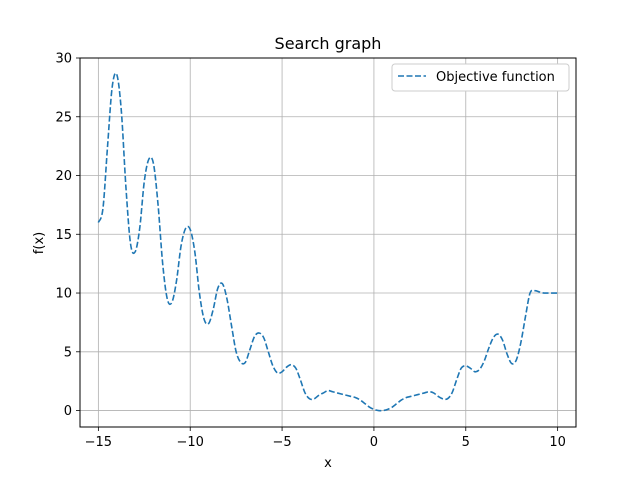  What do you see at coordinates (39, 243) in the screenshot?
I see `y-axis-label: f(x)` at bounding box center [39, 243].